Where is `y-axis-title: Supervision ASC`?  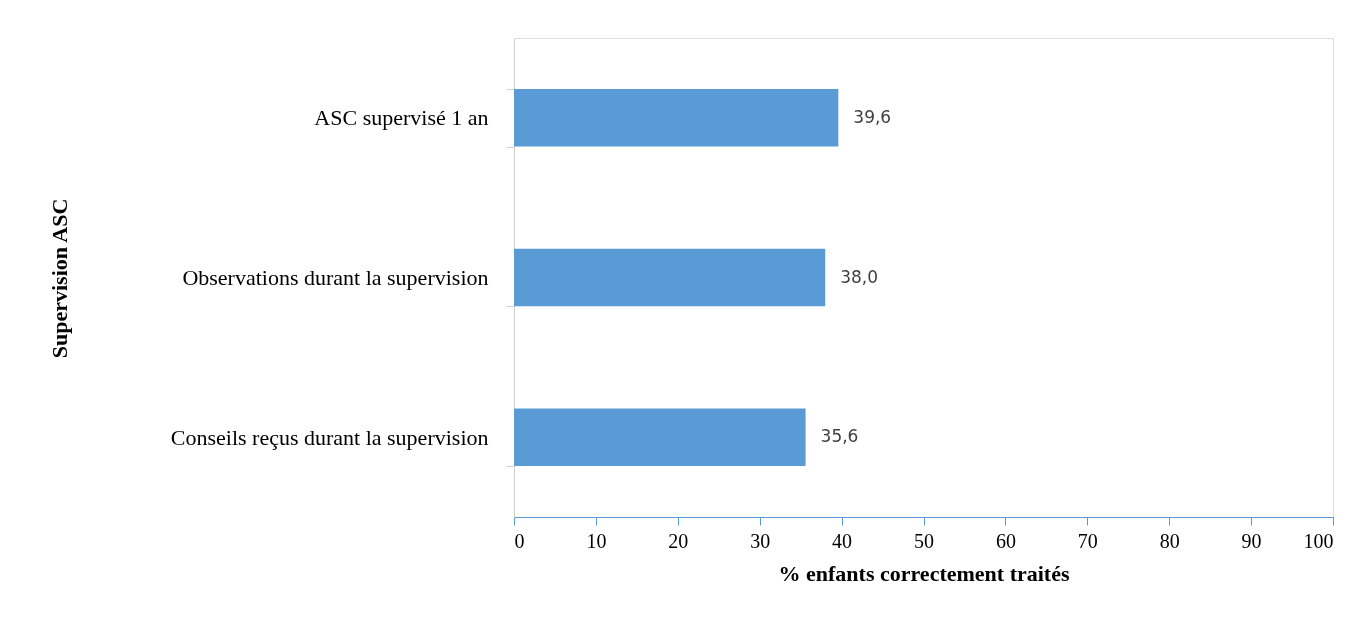 y-axis-title: Supervision ASC is located at coordinates (59, 278).